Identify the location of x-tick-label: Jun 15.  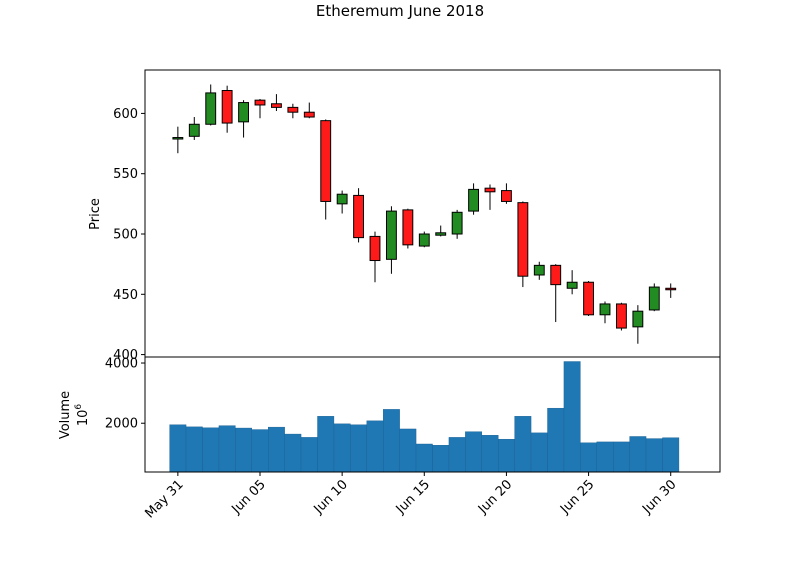
(413, 497).